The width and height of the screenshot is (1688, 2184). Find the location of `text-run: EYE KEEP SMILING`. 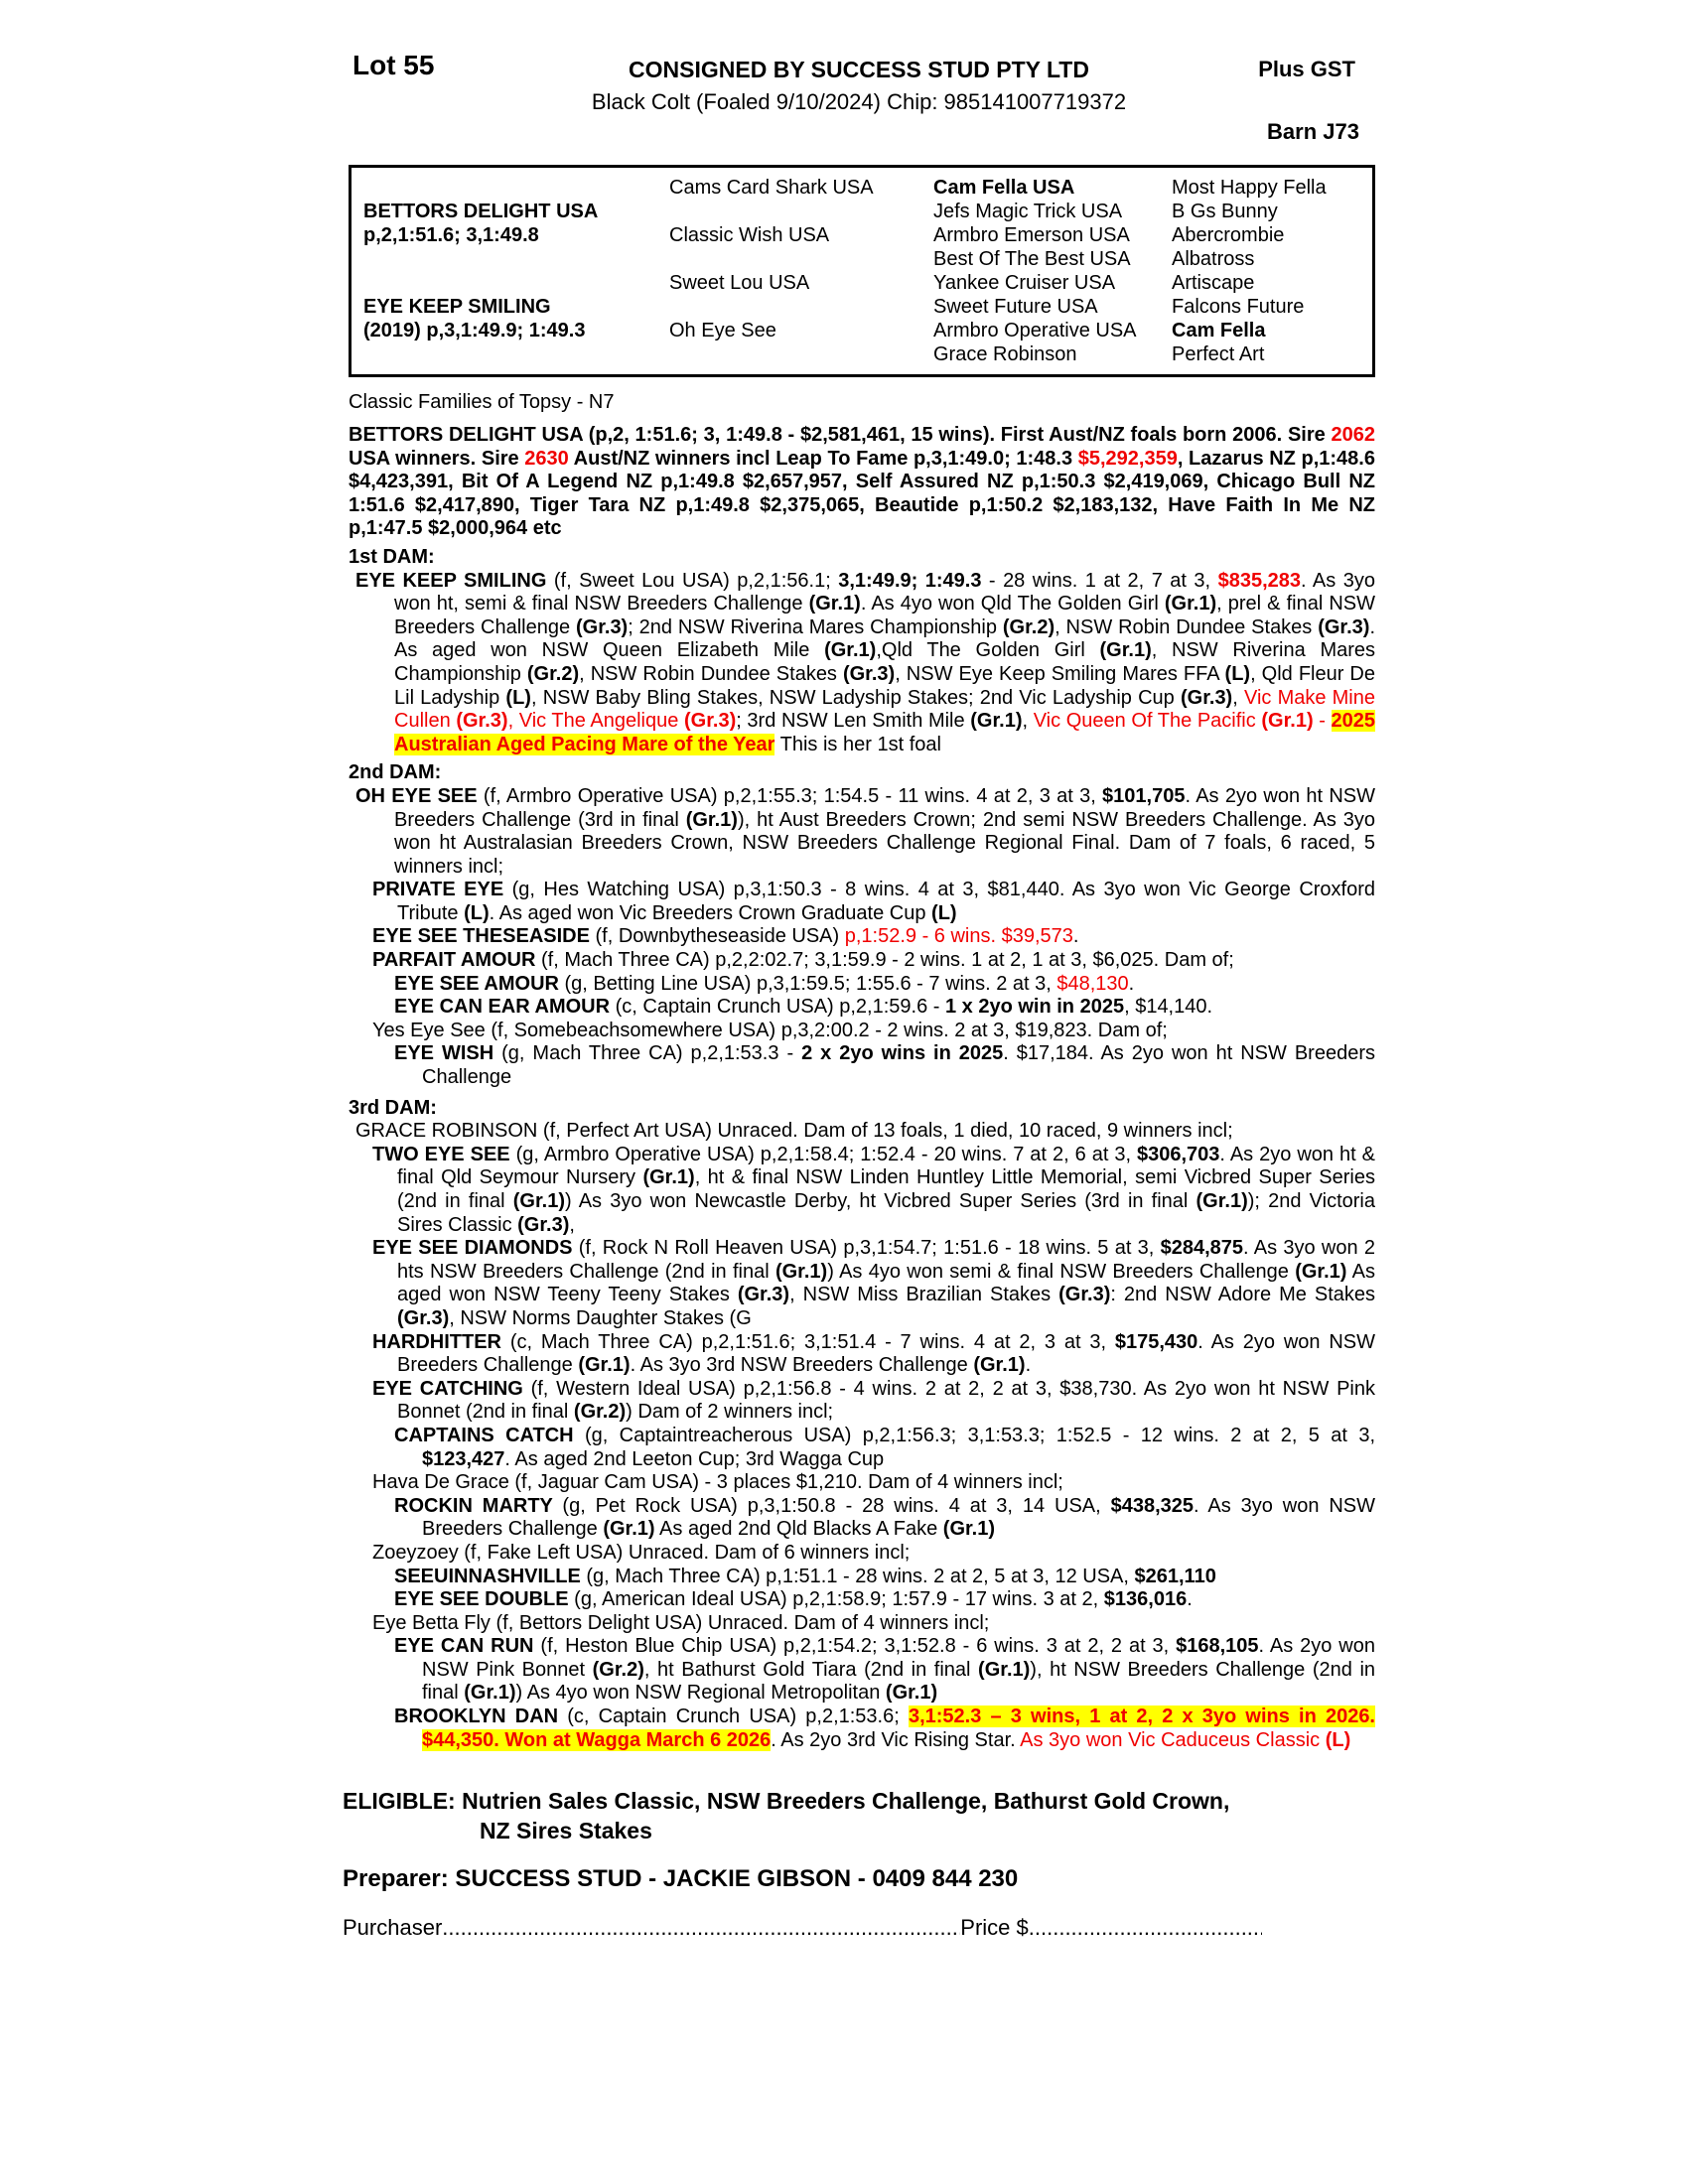

text-run: EYE KEEP SMILING is located at coordinates (454, 580).